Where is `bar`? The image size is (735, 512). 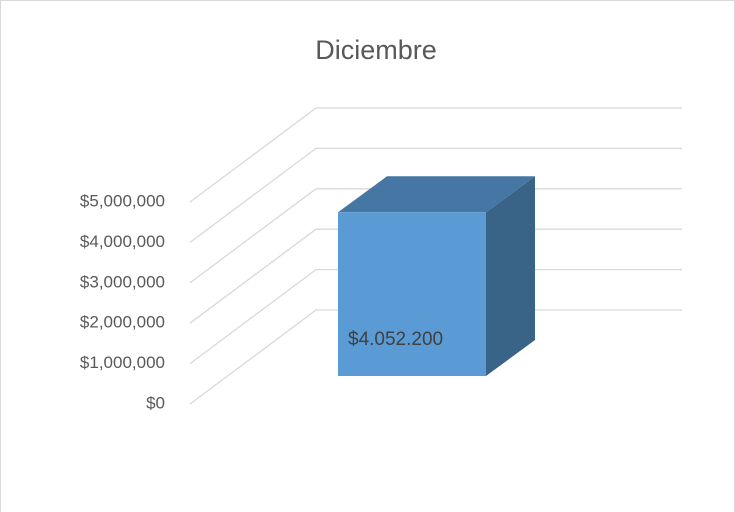 bar is located at coordinates (412, 294).